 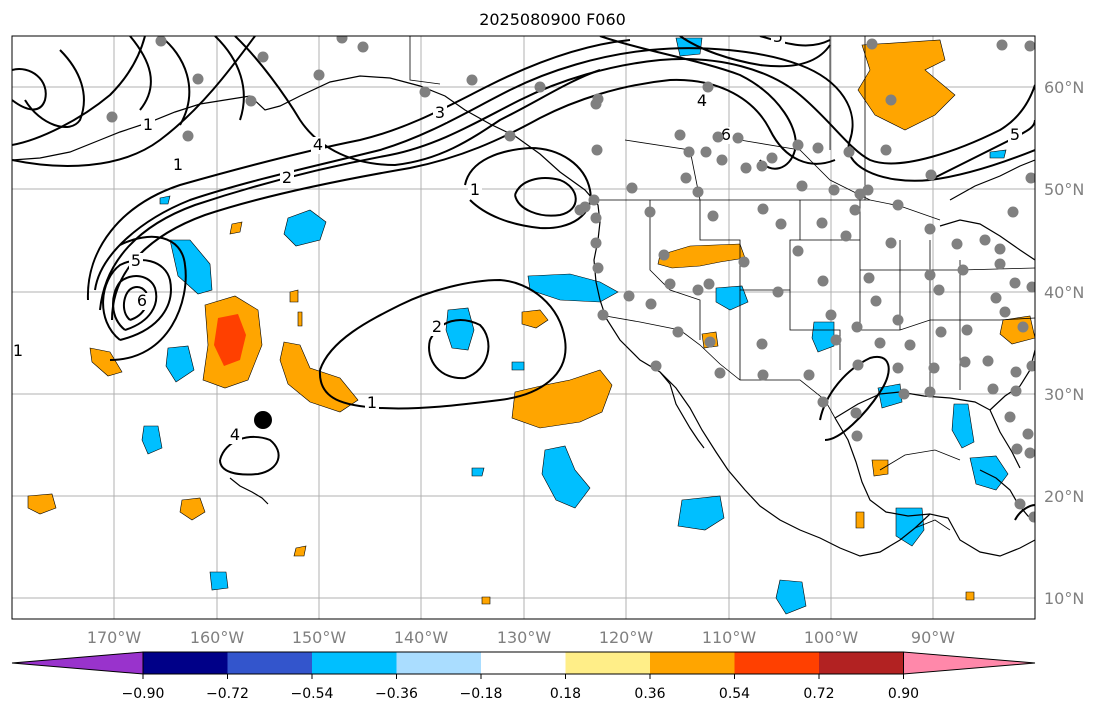 What do you see at coordinates (421, 637) in the screenshot?
I see `longitude-label: 140°W` at bounding box center [421, 637].